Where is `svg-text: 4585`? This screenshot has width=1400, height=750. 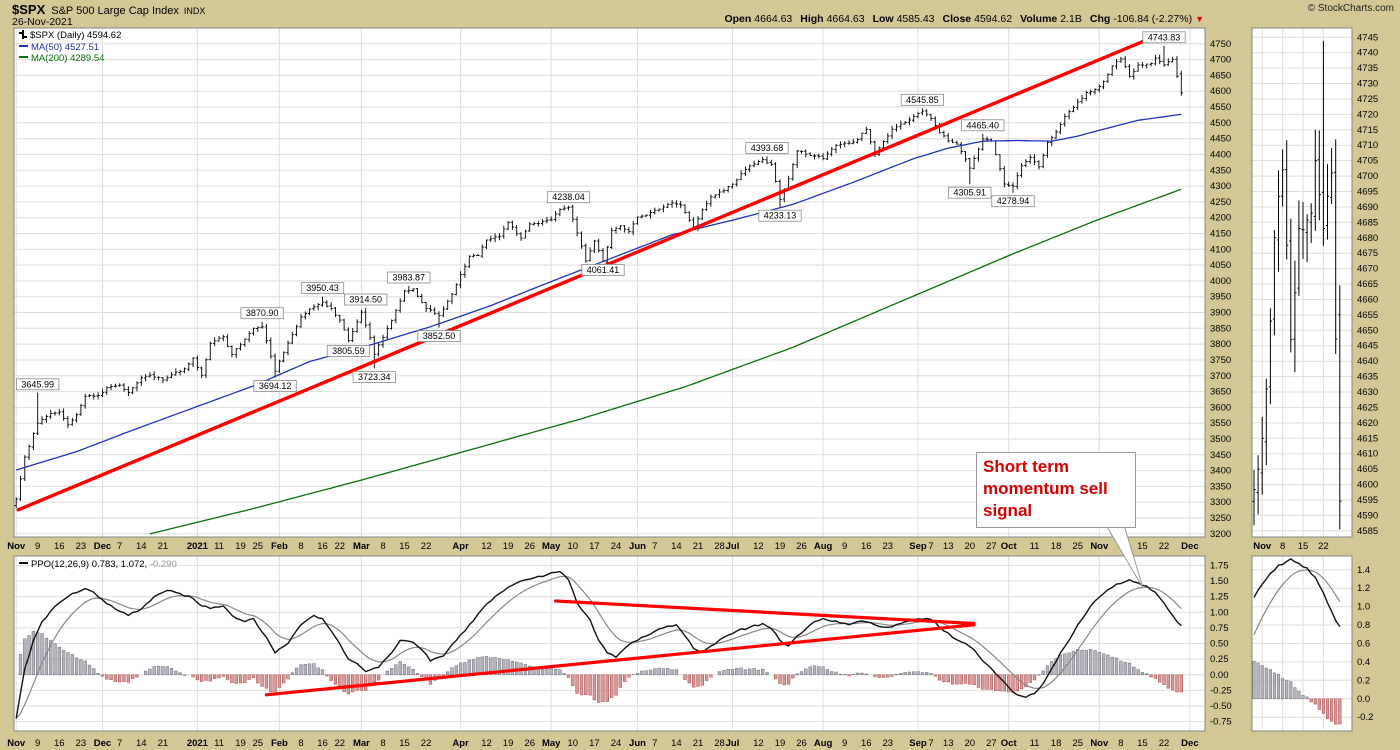
svg-text: 4585 is located at coordinates (1367, 531).